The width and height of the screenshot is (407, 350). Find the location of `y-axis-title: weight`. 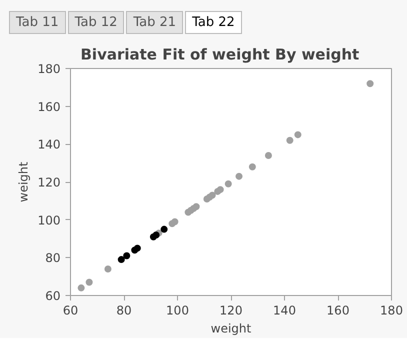

y-axis-title: weight is located at coordinates (23, 181).